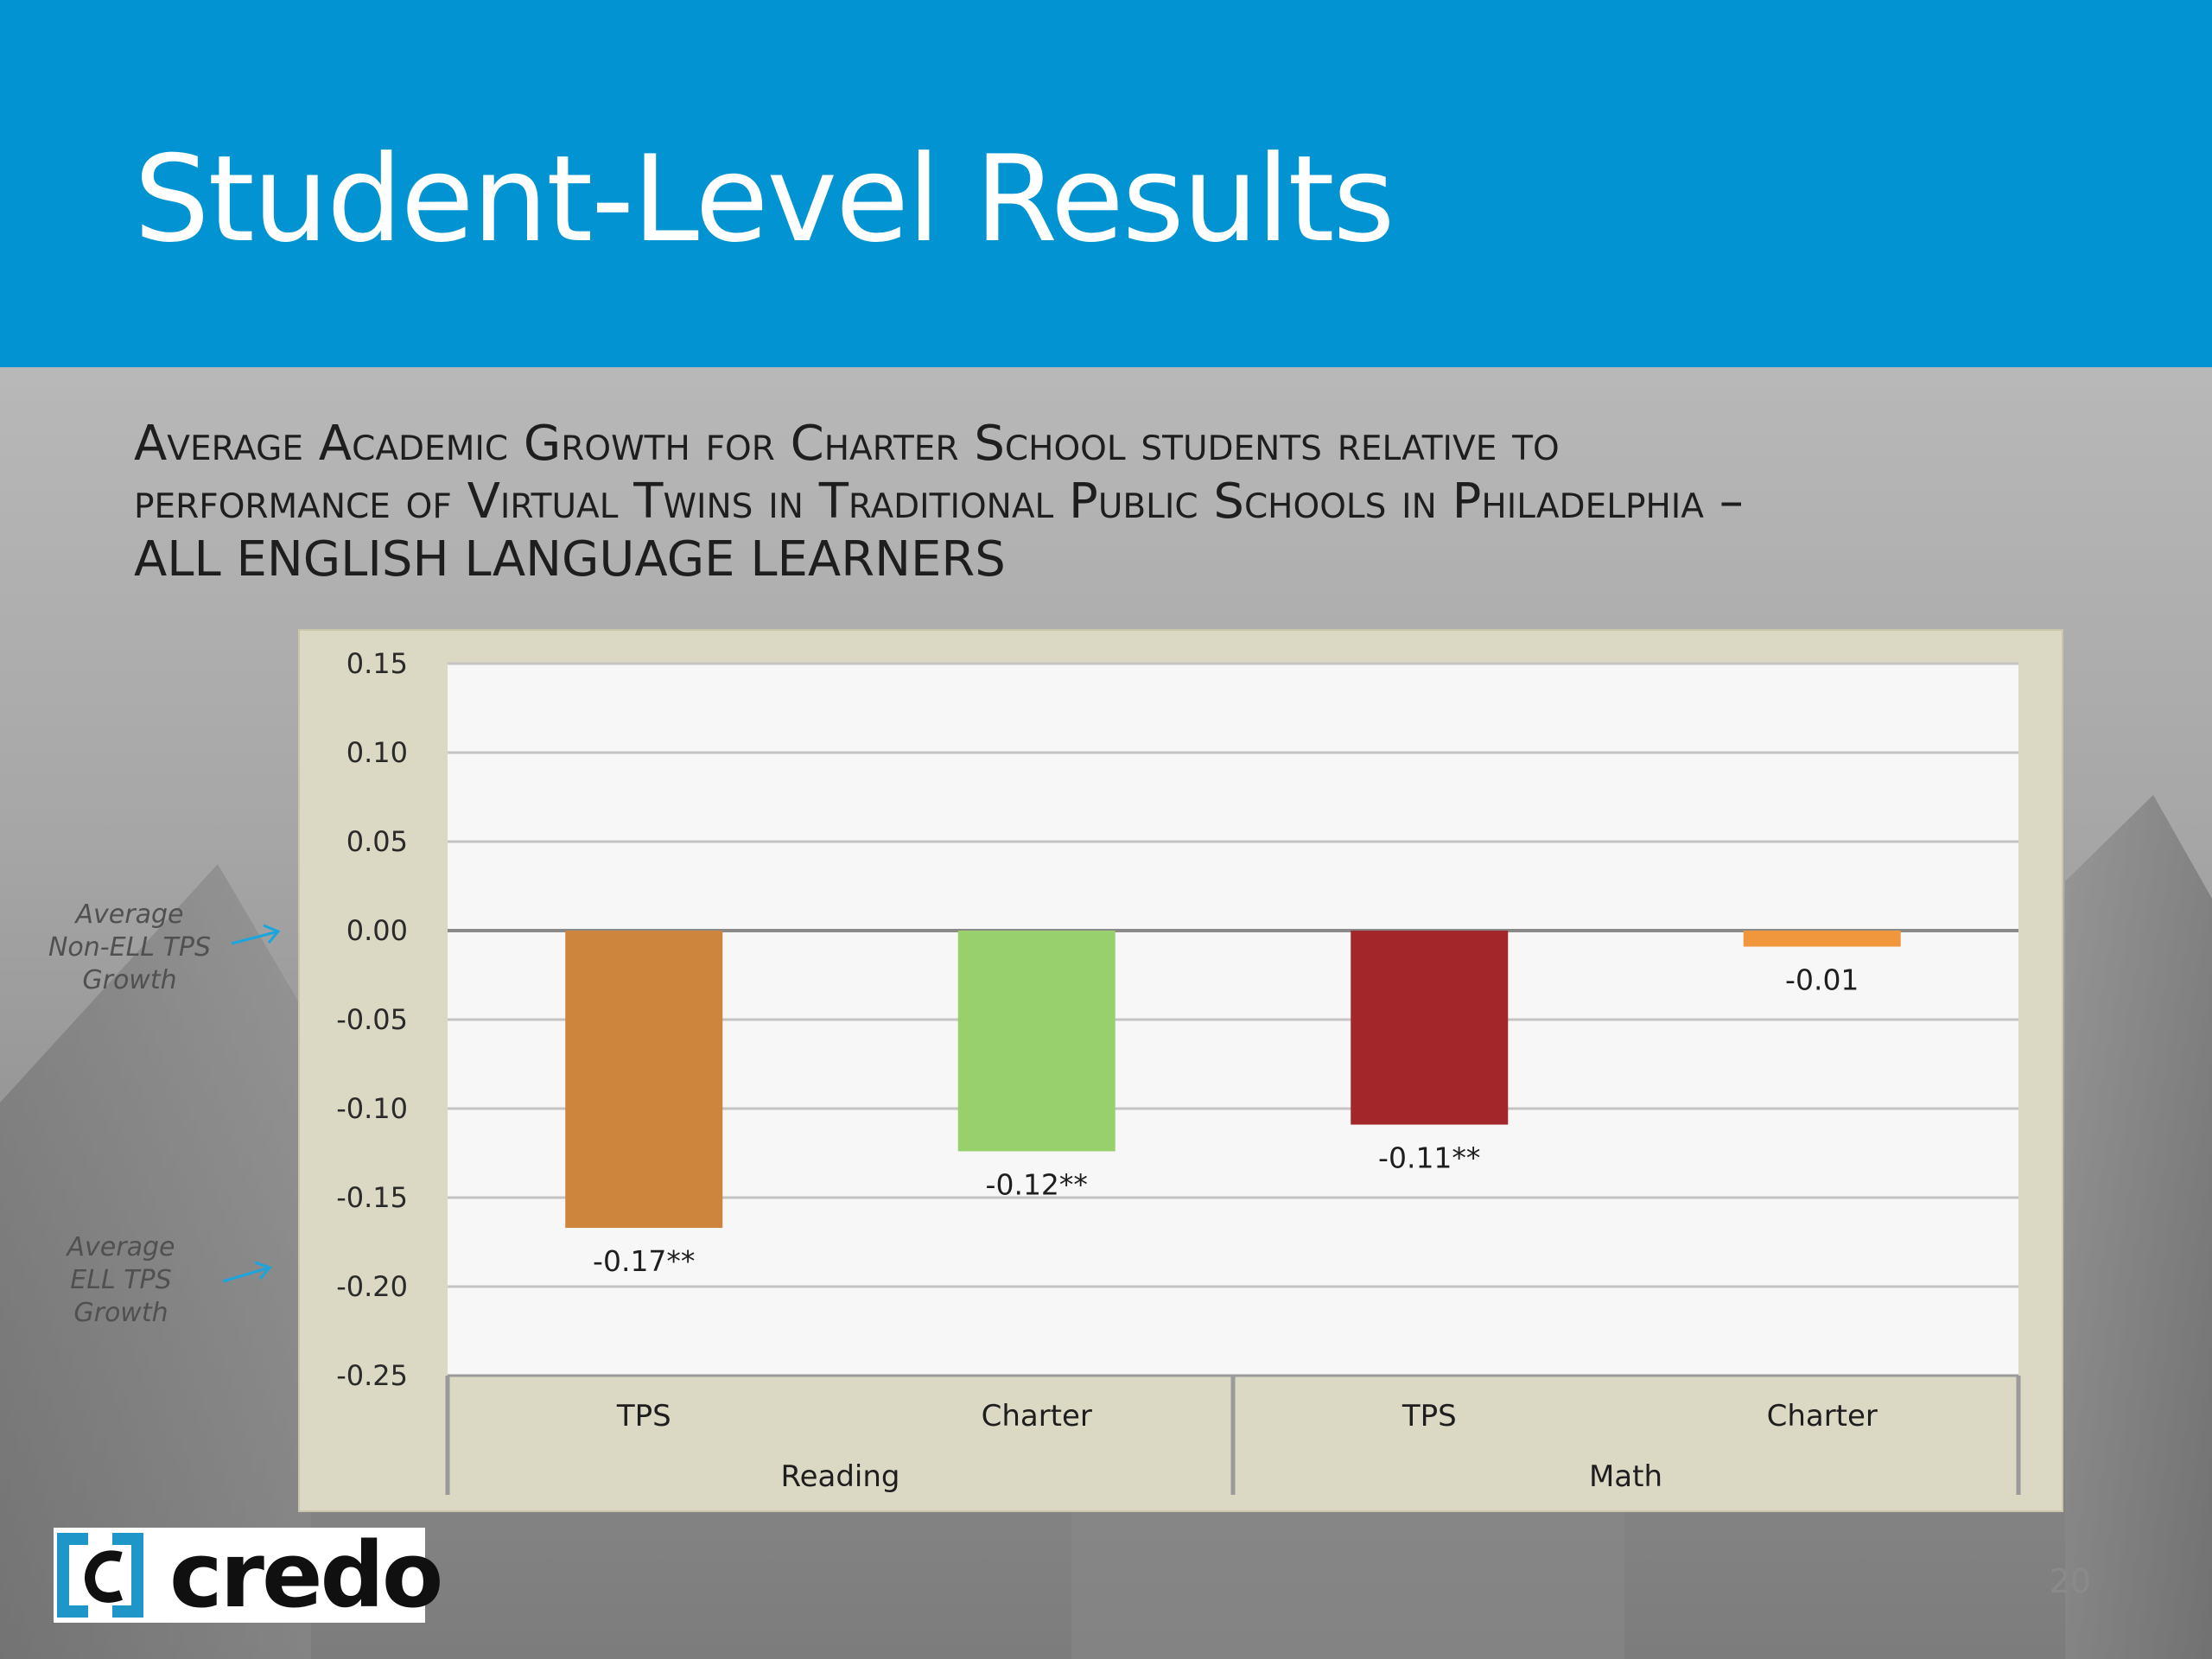  Describe the element at coordinates (1347, 1581) in the screenshot. I see `background-building-mid` at that location.